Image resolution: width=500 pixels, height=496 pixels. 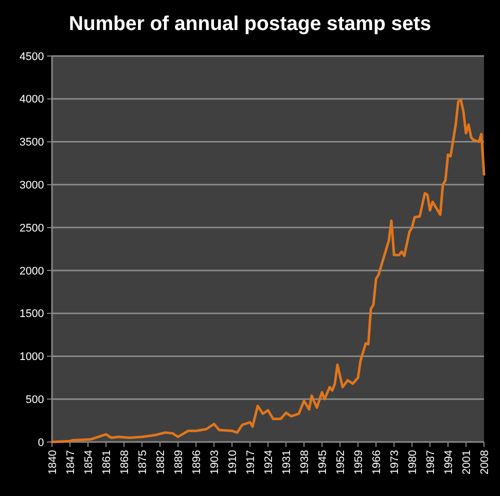 I want to click on x-tick-label: 1882, so click(x=160, y=462).